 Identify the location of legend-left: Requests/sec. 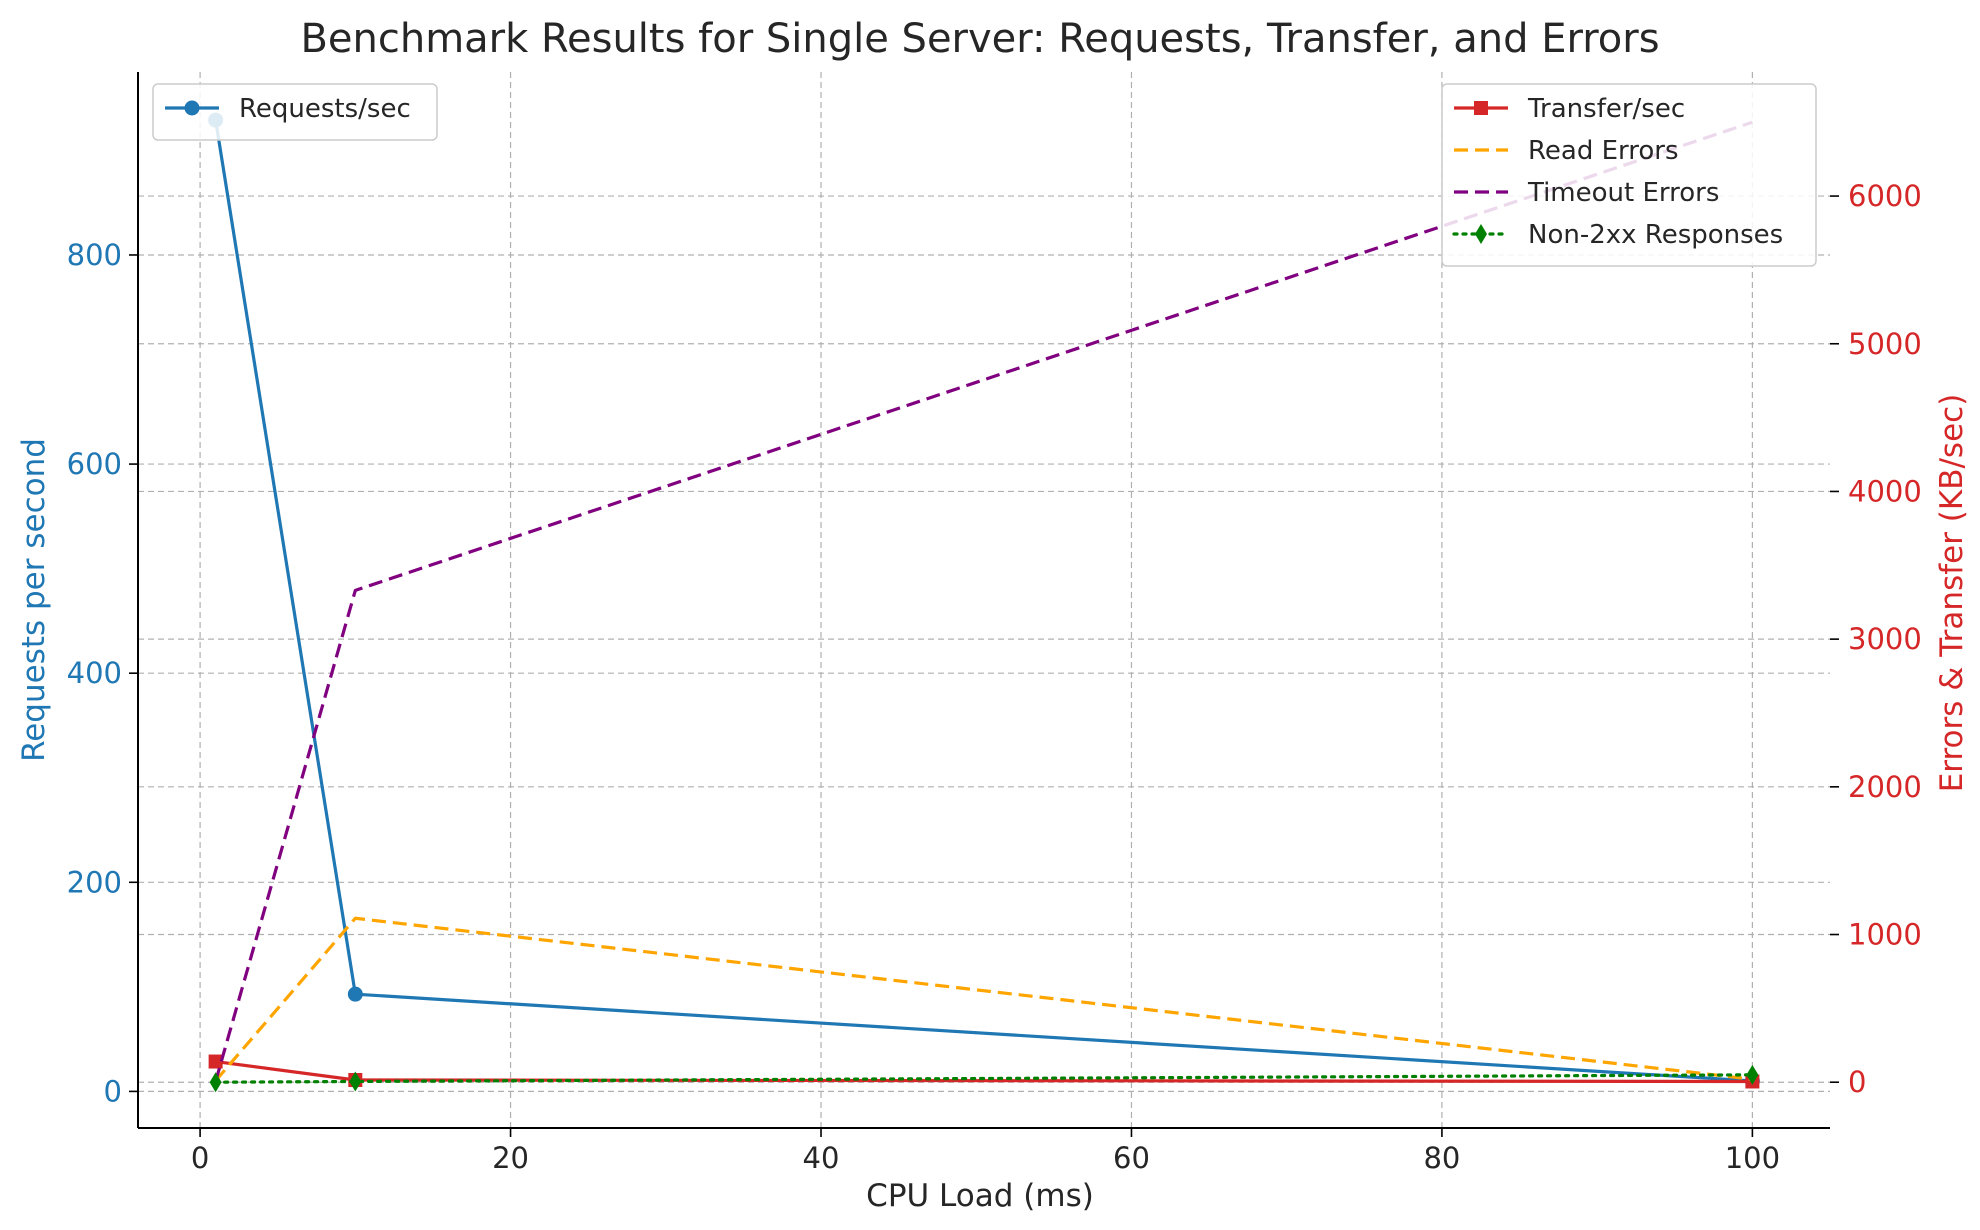
(295, 112).